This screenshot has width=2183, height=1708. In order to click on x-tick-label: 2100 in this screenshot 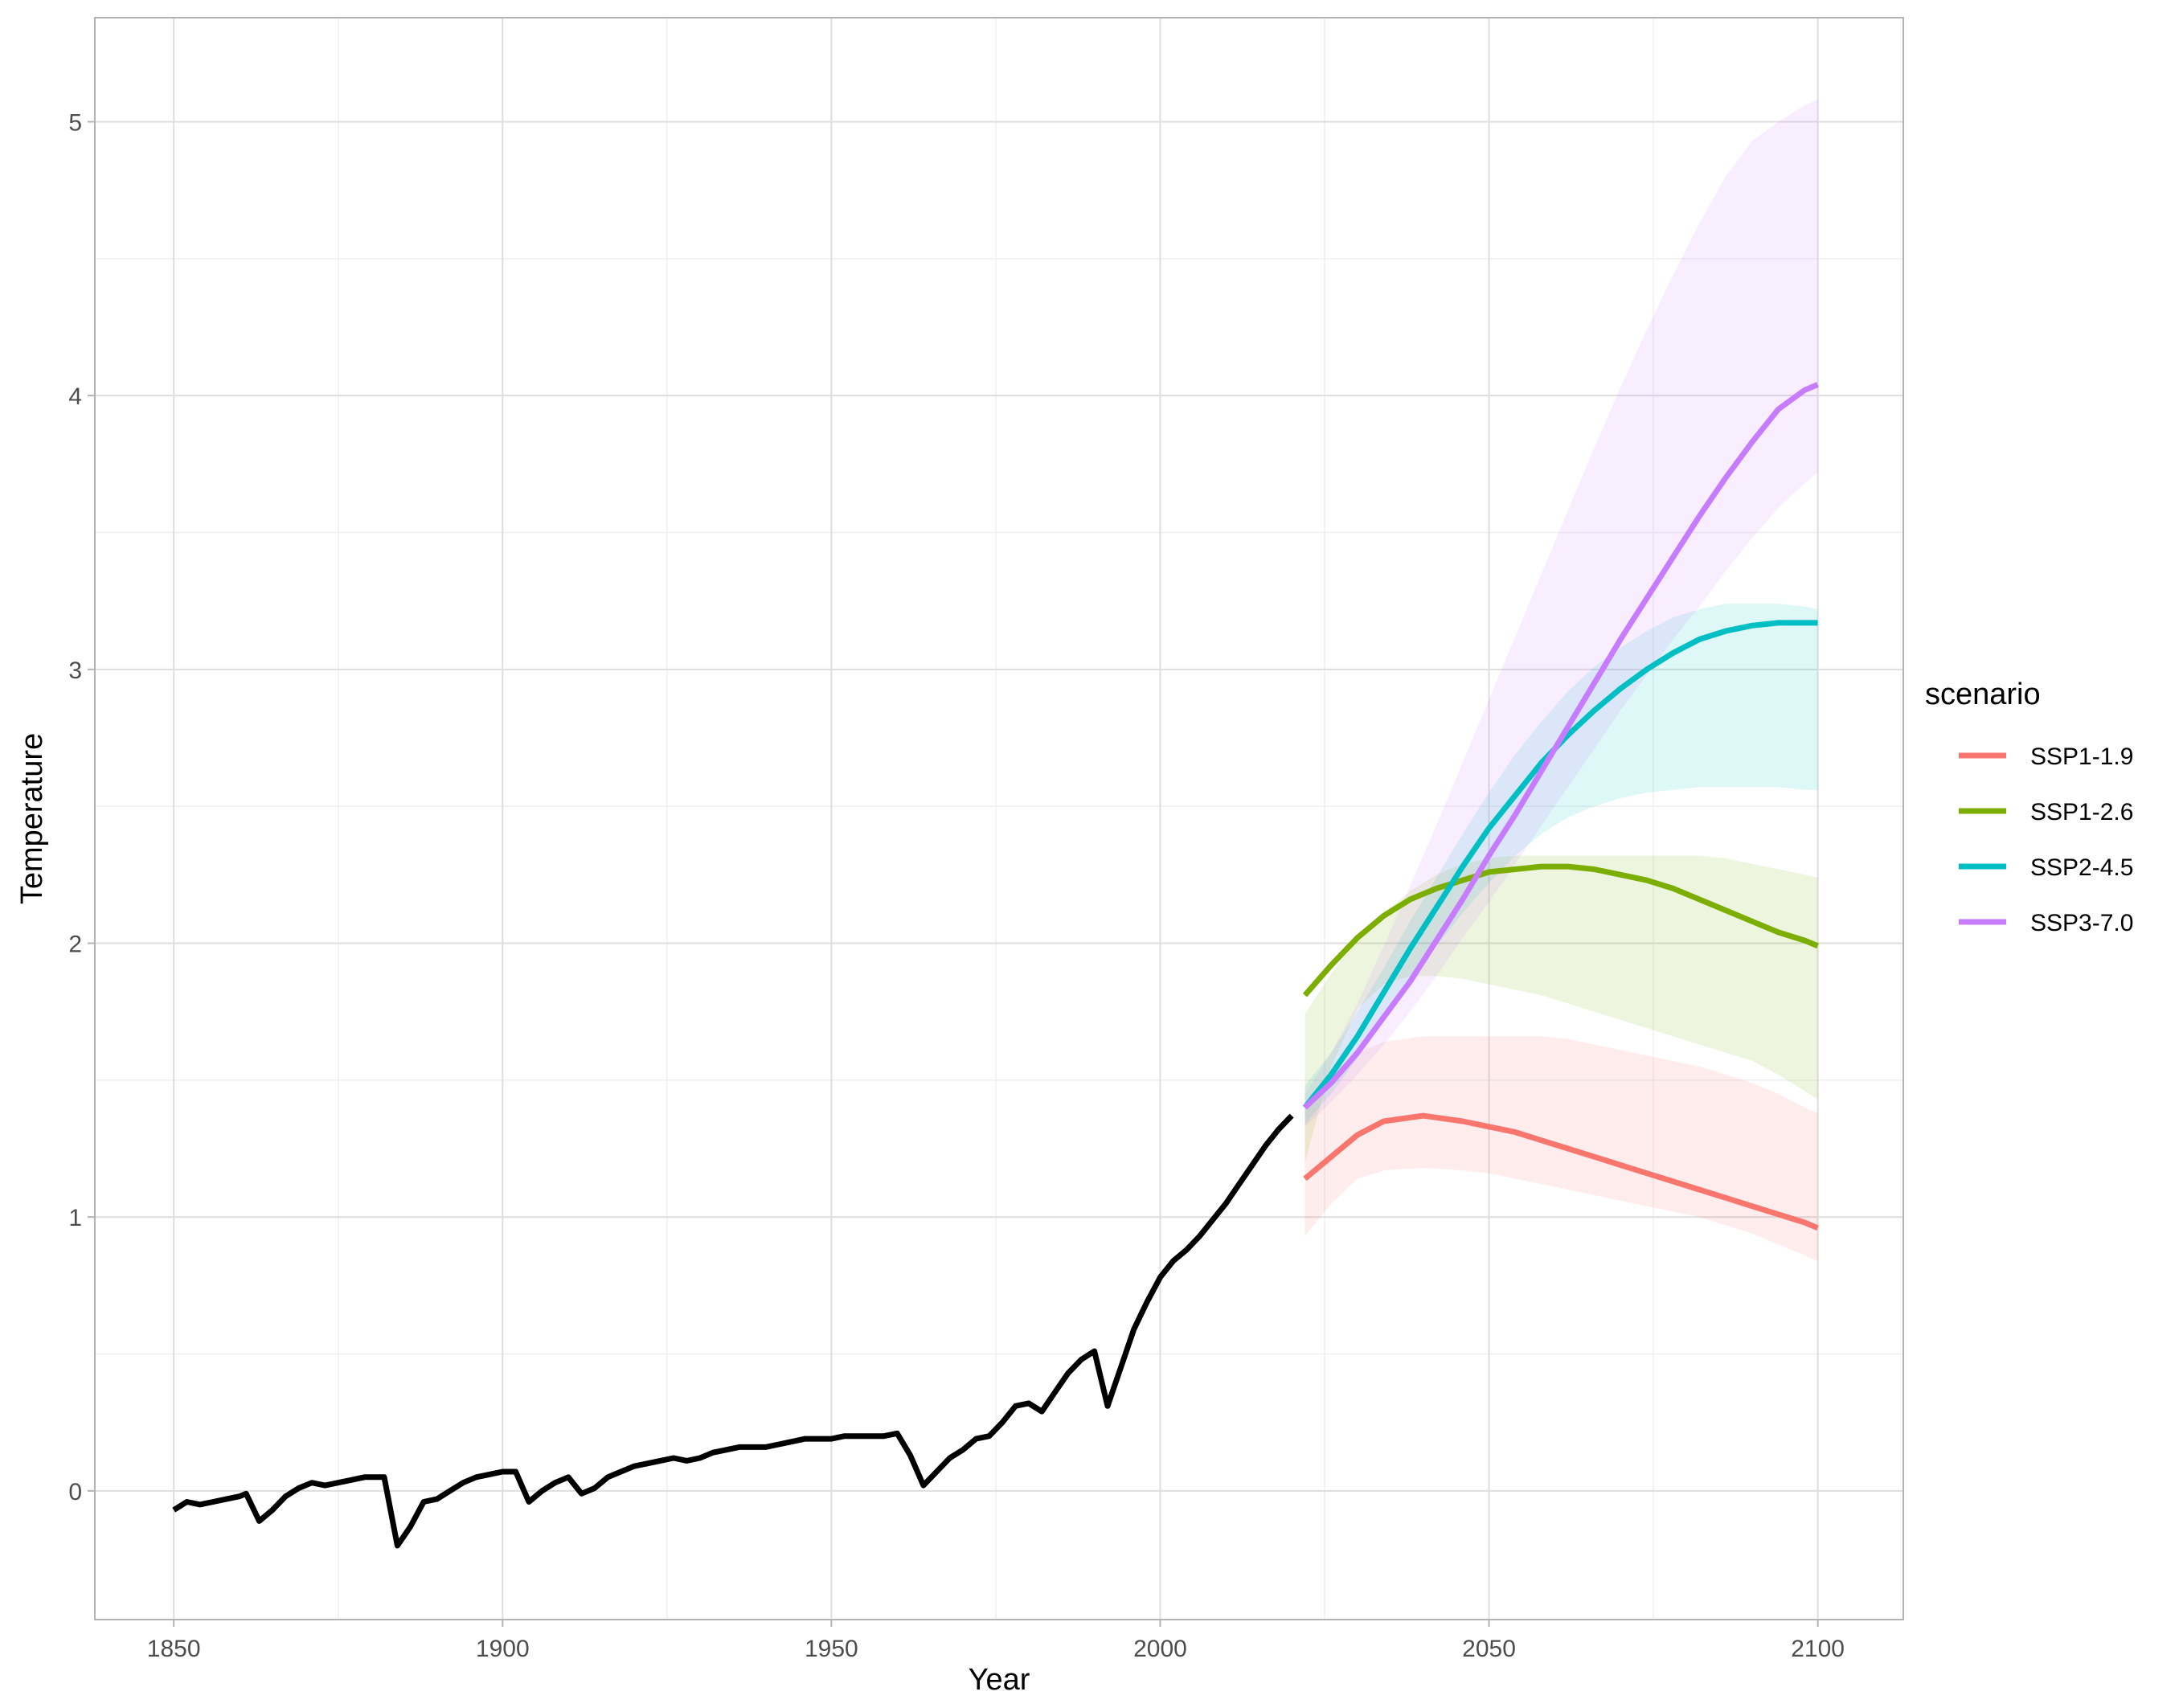, I will do `click(1818, 1649)`.